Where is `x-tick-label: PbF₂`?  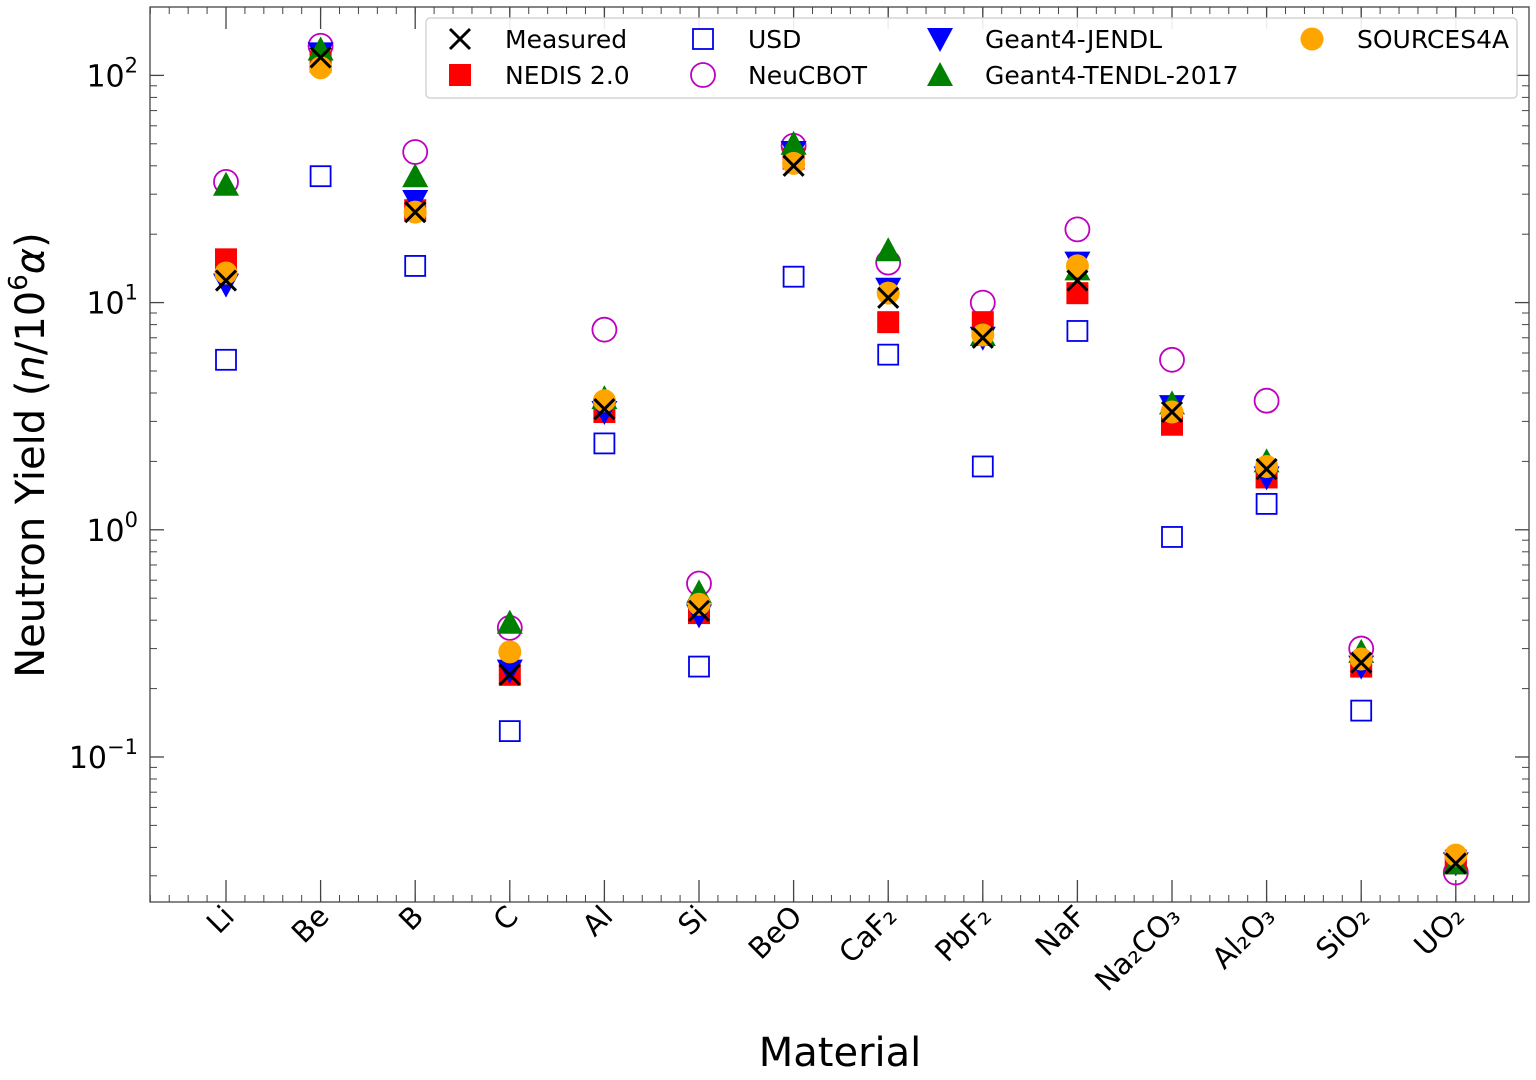 x-tick-label: PbF₂ is located at coordinates (962, 933).